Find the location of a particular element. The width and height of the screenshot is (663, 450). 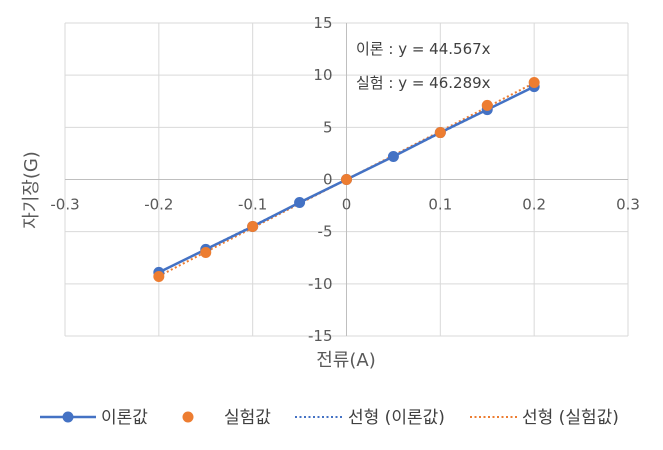

x-axis-title: 전류(A) is located at coordinates (345, 360).